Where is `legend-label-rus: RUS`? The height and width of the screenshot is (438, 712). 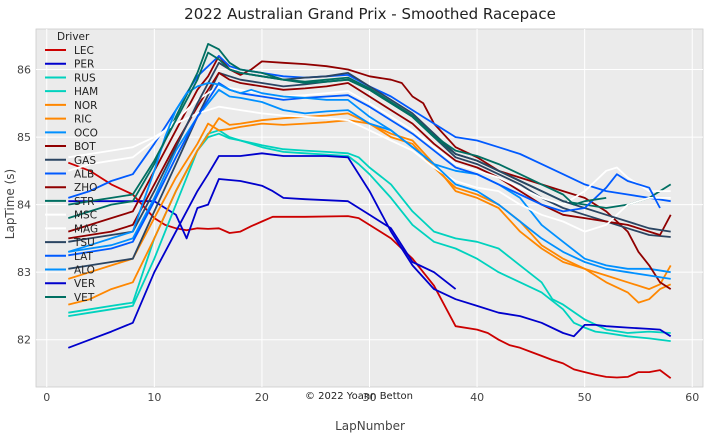
legend-label-rus: RUS is located at coordinates (85, 78).